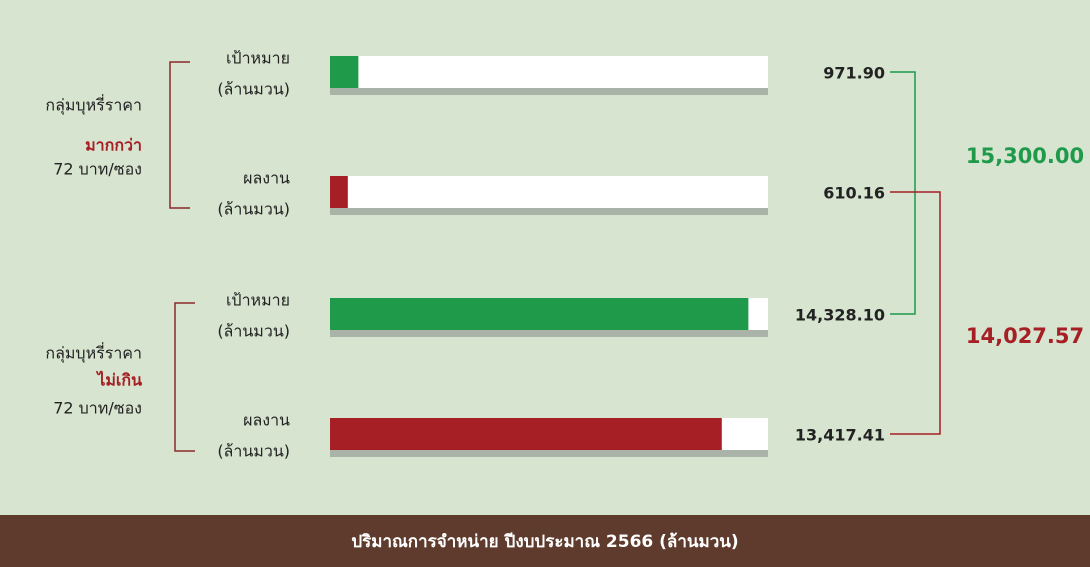  Describe the element at coordinates (118, 380) in the screenshot. I see `group-highlight: ไม่เกิน` at that location.